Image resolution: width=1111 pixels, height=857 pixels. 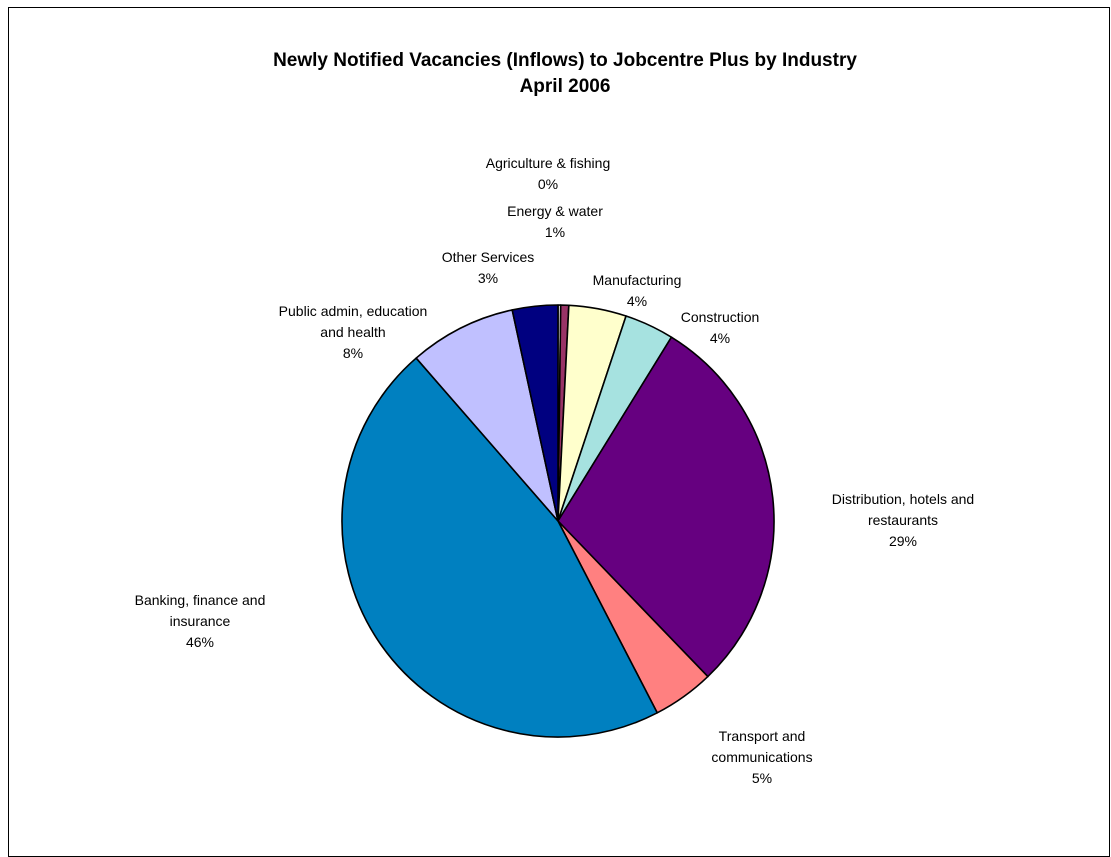 I want to click on slice-percent-label: 1%, so click(x=555, y=232).